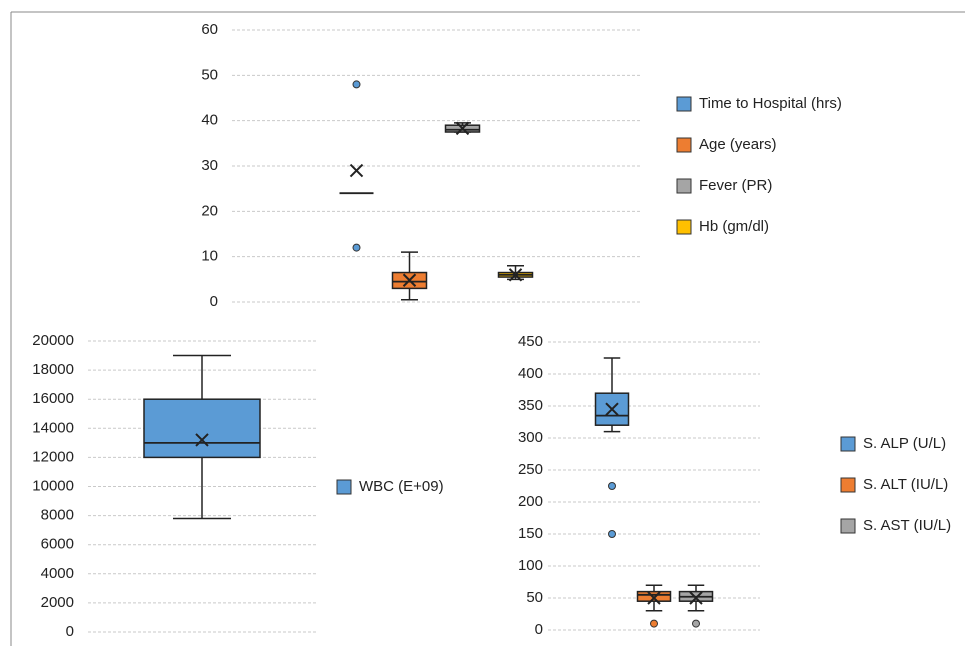 This screenshot has height=646, width=965. What do you see at coordinates (530, 469) in the screenshot?
I see `y-tick-label: 250` at bounding box center [530, 469].